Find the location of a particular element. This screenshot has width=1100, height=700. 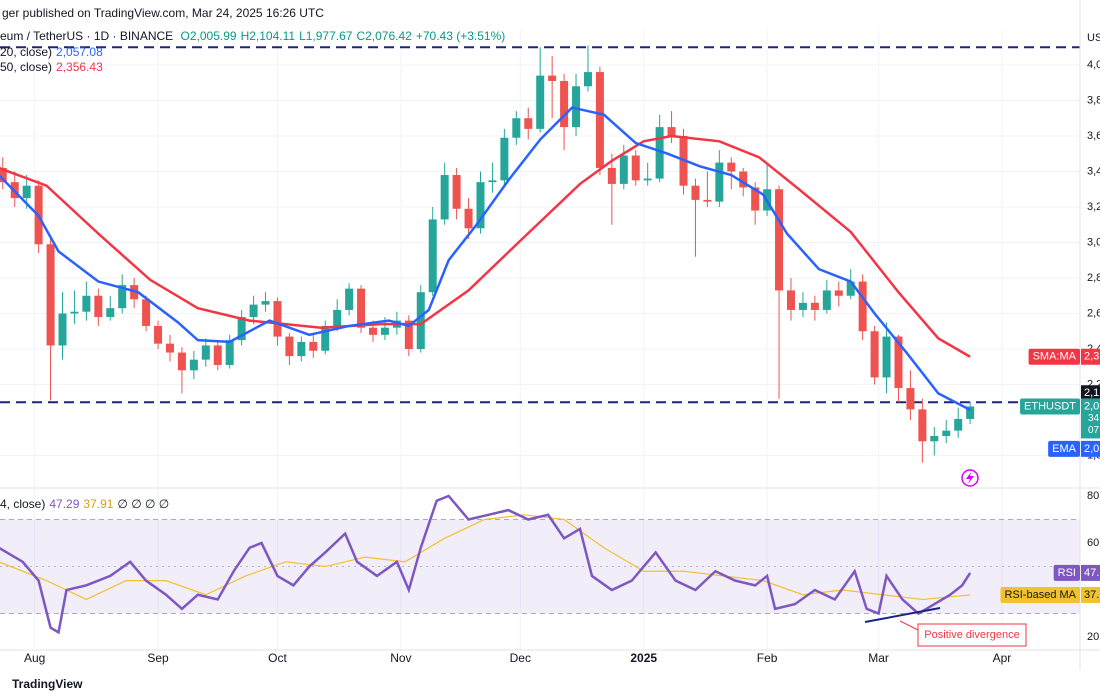

ohlc-value: C2,076.42 is located at coordinates (384, 36).